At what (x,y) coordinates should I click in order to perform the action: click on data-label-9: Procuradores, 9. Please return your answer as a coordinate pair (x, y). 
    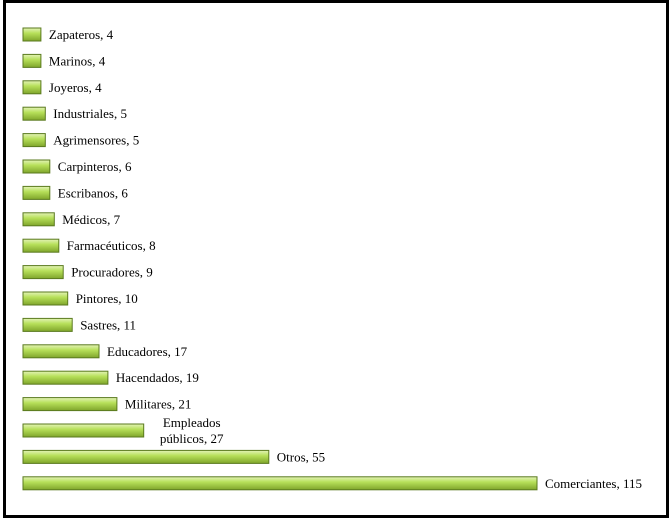
    Looking at the image, I should click on (112, 272).